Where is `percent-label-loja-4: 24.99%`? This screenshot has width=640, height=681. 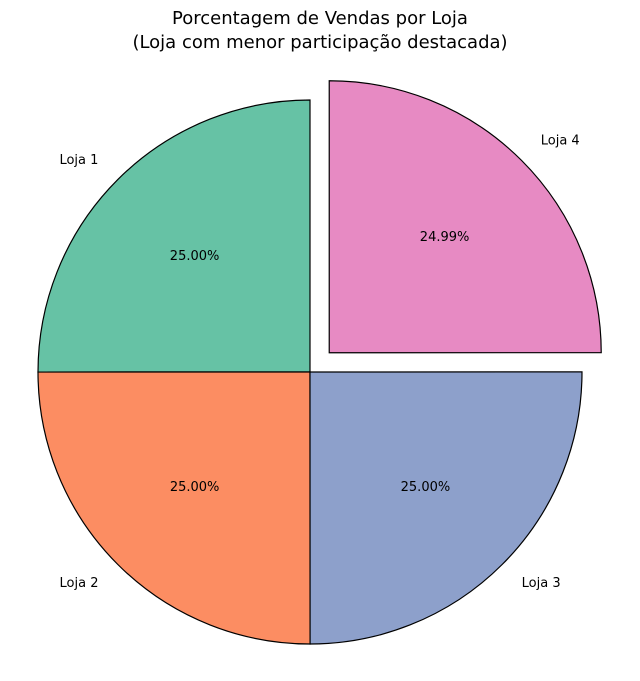 percent-label-loja-4: 24.99% is located at coordinates (445, 237).